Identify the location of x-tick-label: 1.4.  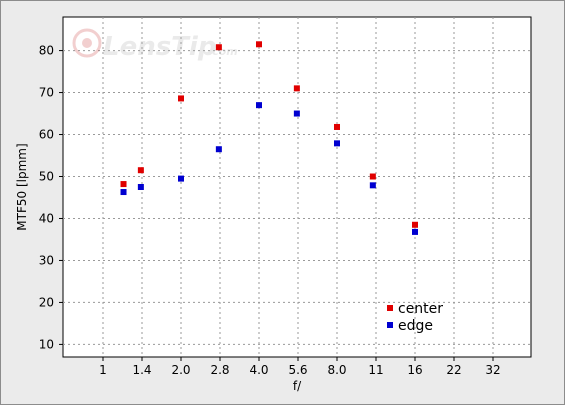
(141, 370).